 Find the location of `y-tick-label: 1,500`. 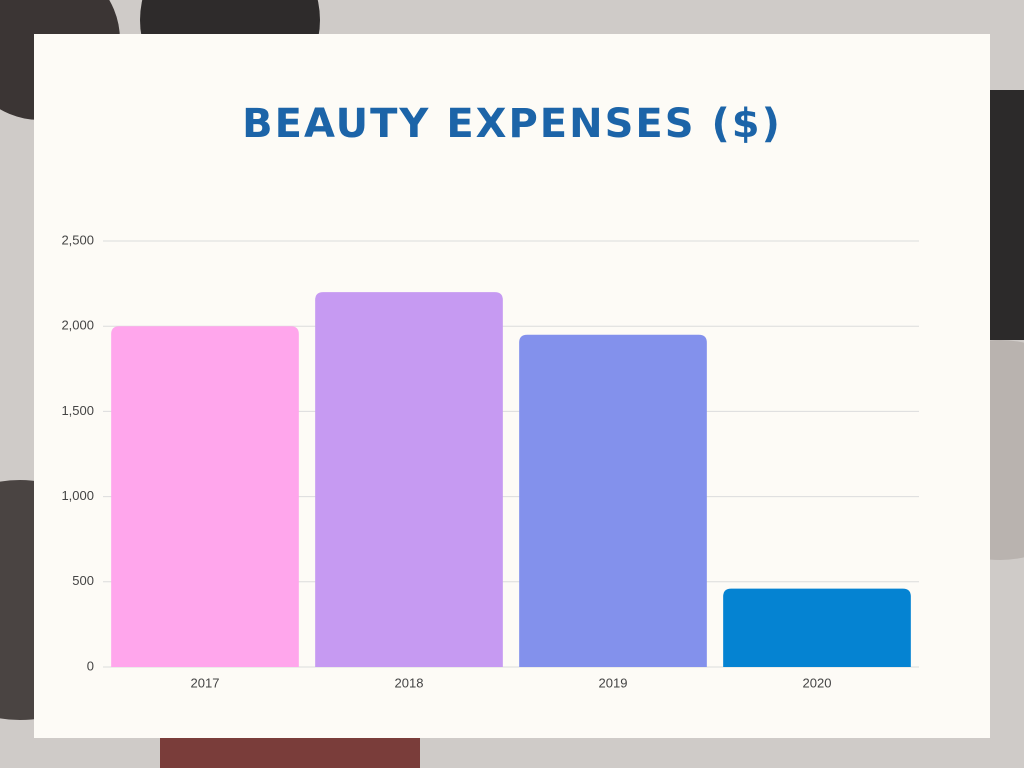

y-tick-label: 1,500 is located at coordinates (77, 410).